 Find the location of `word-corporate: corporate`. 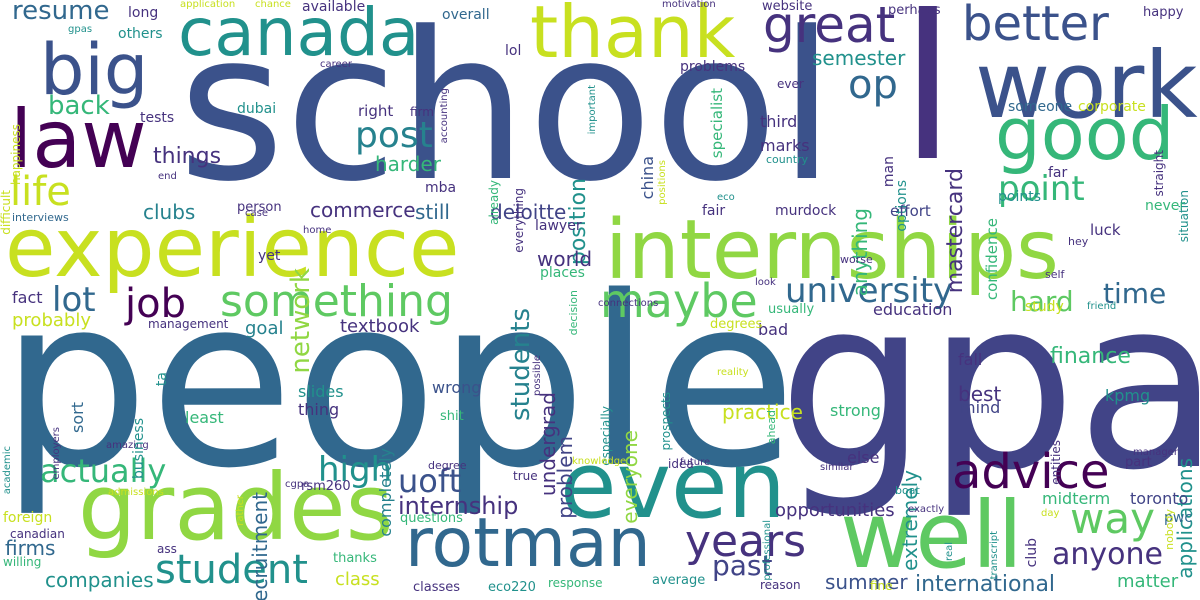

word-corporate: corporate is located at coordinates (1112, 107).